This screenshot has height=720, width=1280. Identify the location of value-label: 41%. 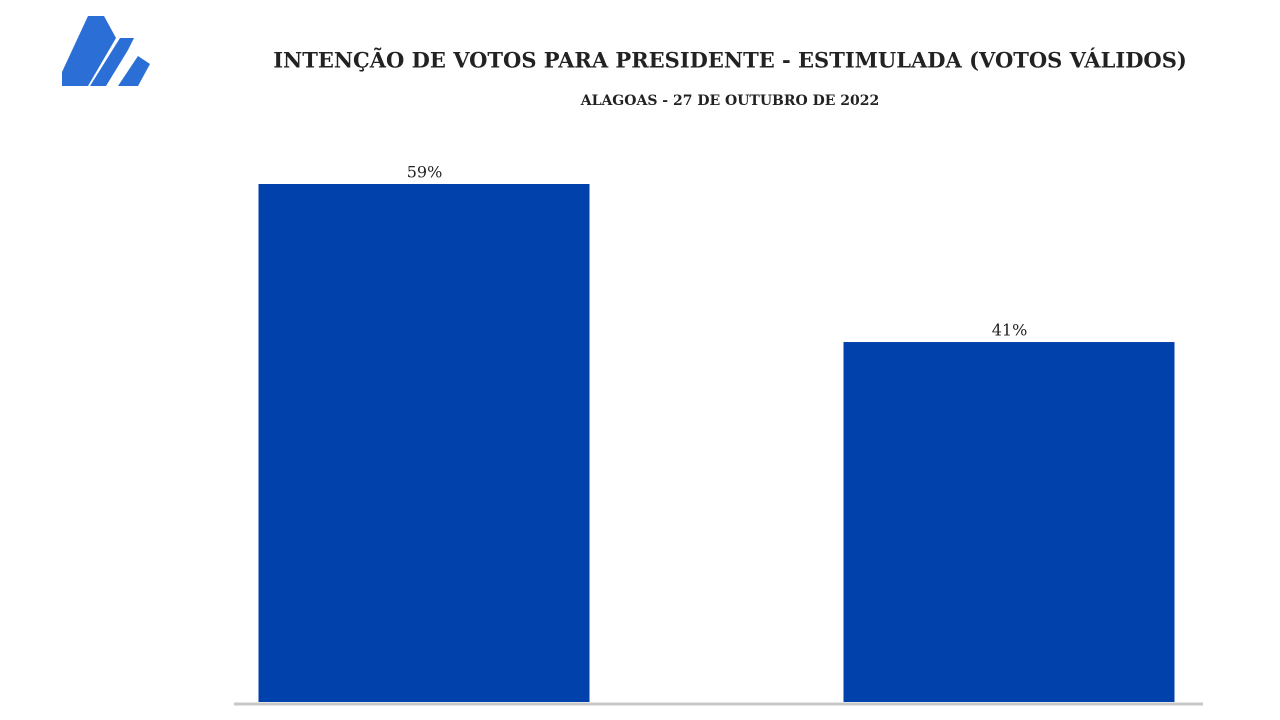
(1010, 330).